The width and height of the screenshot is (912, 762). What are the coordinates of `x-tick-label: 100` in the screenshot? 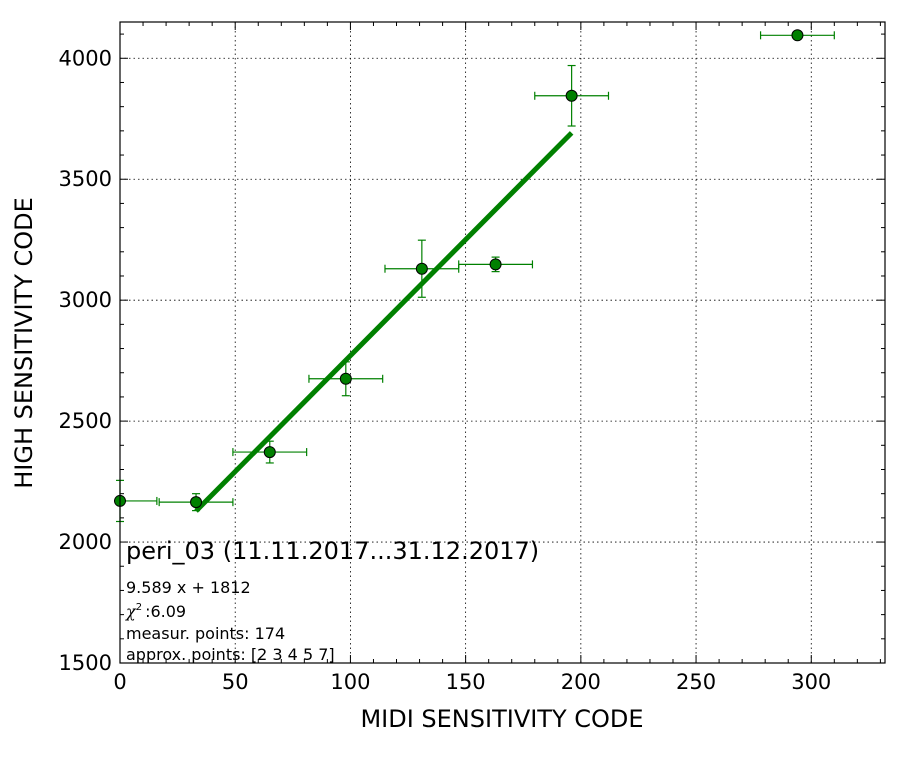 It's located at (350, 682).